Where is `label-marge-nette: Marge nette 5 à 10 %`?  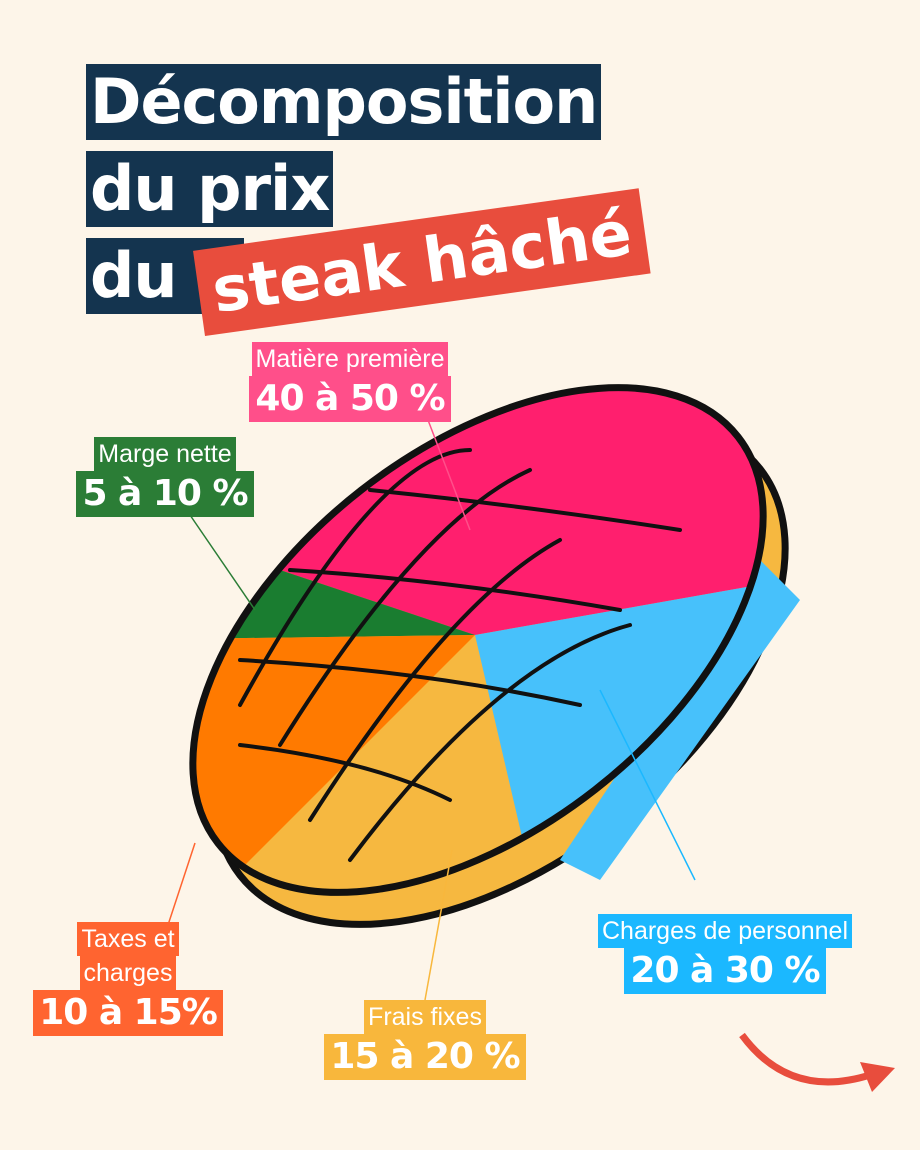 label-marge-nette: Marge nette 5 à 10 % is located at coordinates (165, 477).